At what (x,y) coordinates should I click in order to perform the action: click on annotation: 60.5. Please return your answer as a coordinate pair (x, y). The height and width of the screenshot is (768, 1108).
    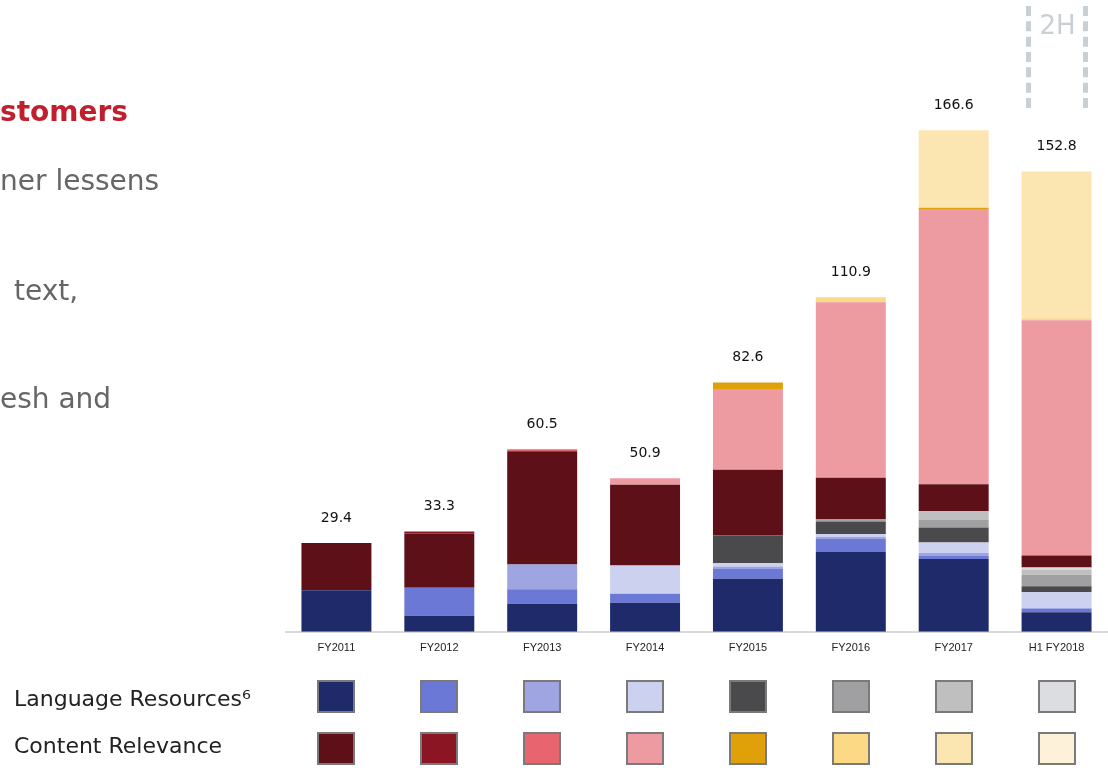
    Looking at the image, I should click on (542, 422).